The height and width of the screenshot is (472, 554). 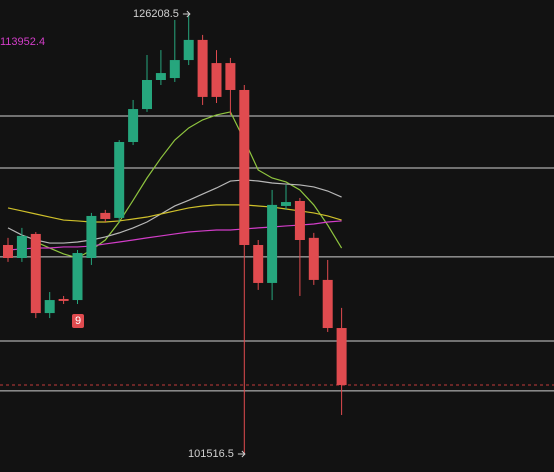 What do you see at coordinates (156, 14) in the screenshot?
I see `annotation: 126208.5` at bounding box center [156, 14].